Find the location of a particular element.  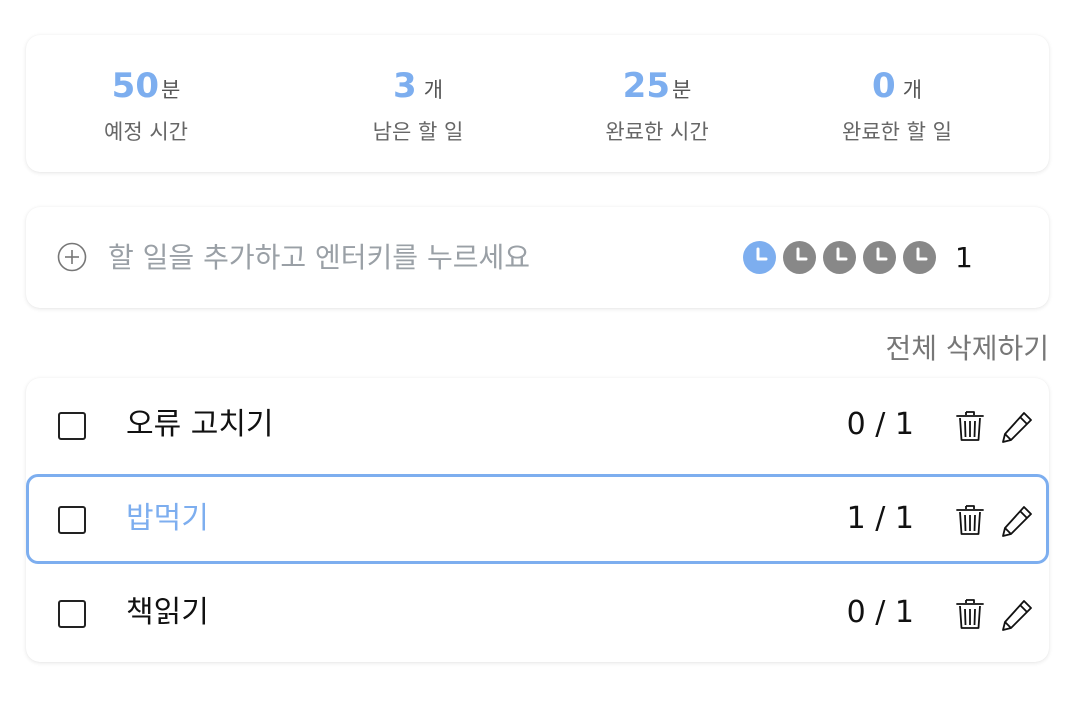

task-count: 1 / 1 is located at coordinates (880, 518).